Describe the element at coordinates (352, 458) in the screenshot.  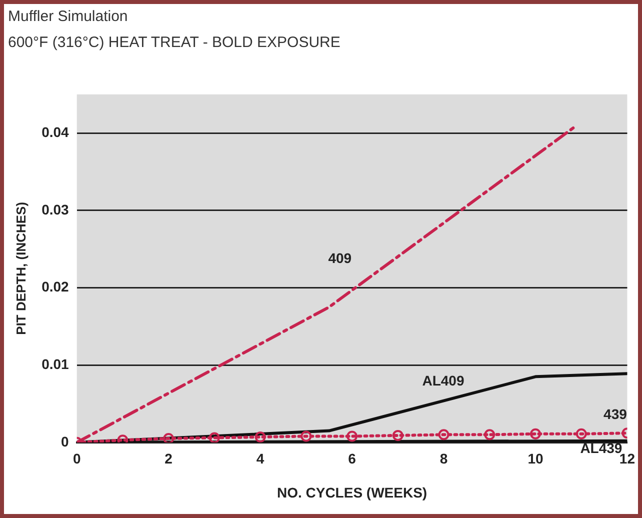
I see `x-tick-label: 6` at that location.